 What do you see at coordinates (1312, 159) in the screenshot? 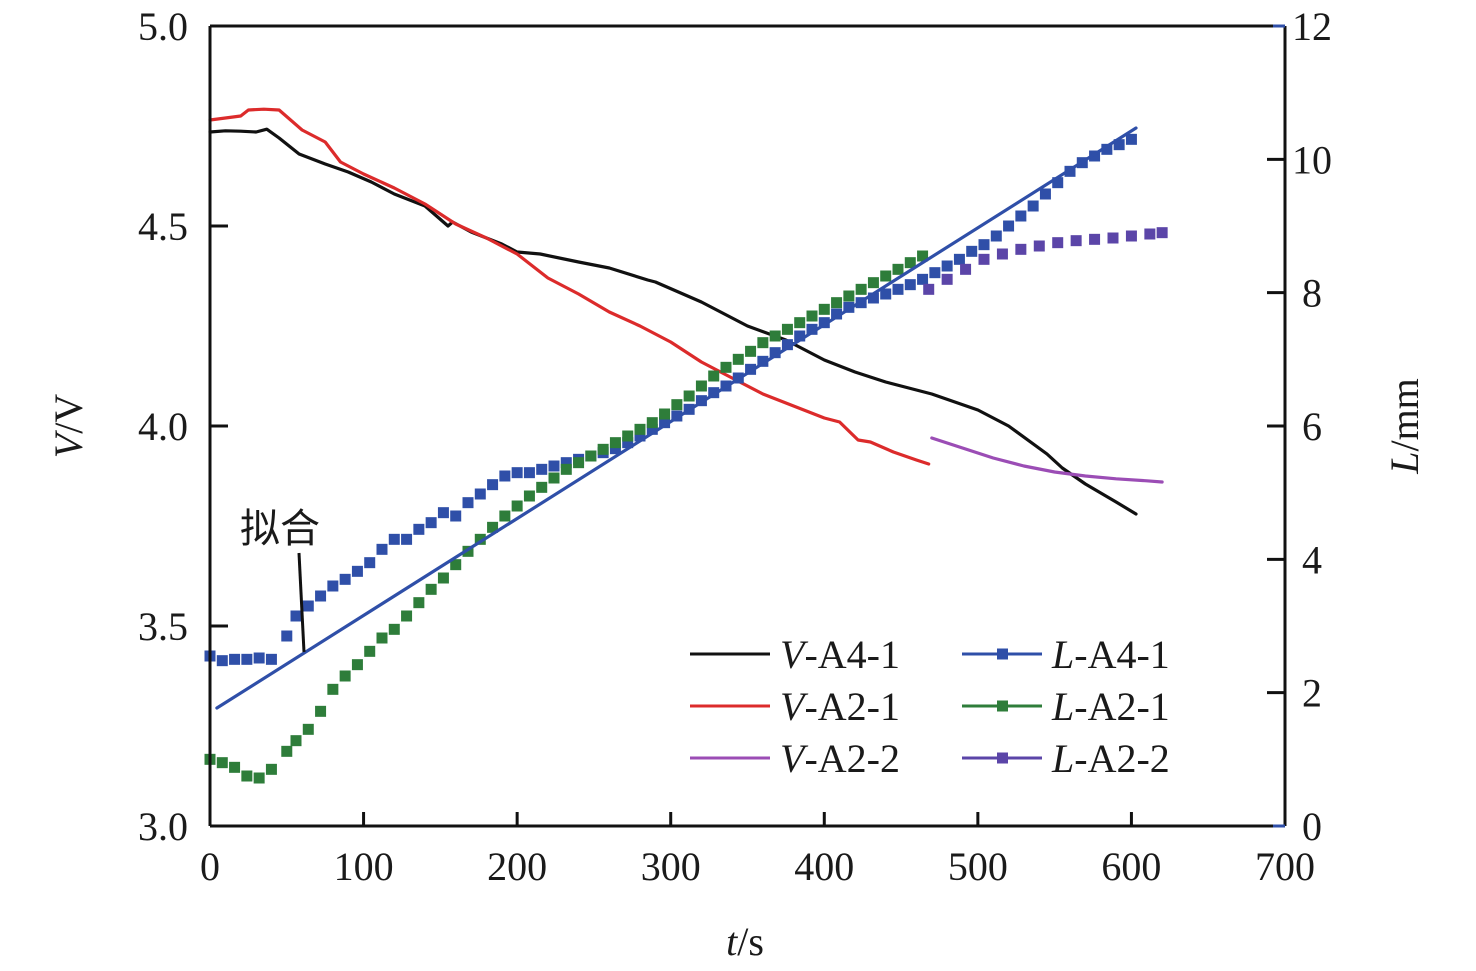
I see `y-right-tick-label: 10` at bounding box center [1312, 159].